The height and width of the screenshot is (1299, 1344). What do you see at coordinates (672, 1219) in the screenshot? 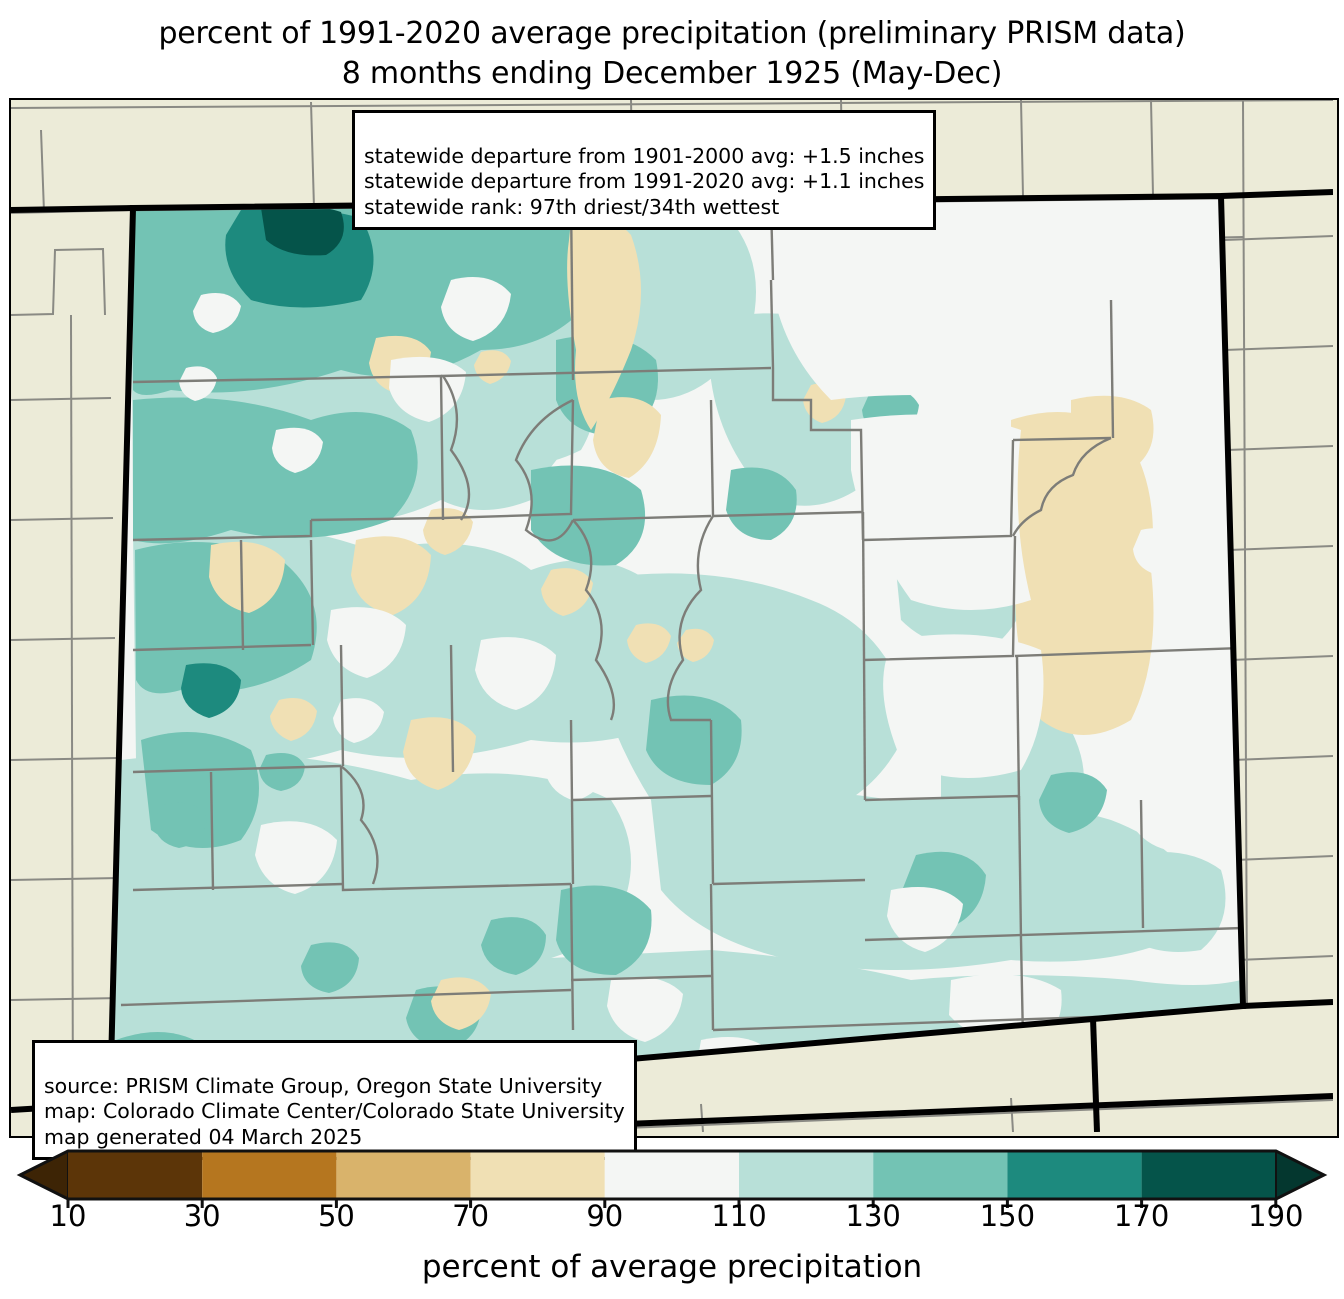
I see `colorbar-tick-labels: 10 30 50 70 90 110 130 150 170 190` at bounding box center [672, 1219].